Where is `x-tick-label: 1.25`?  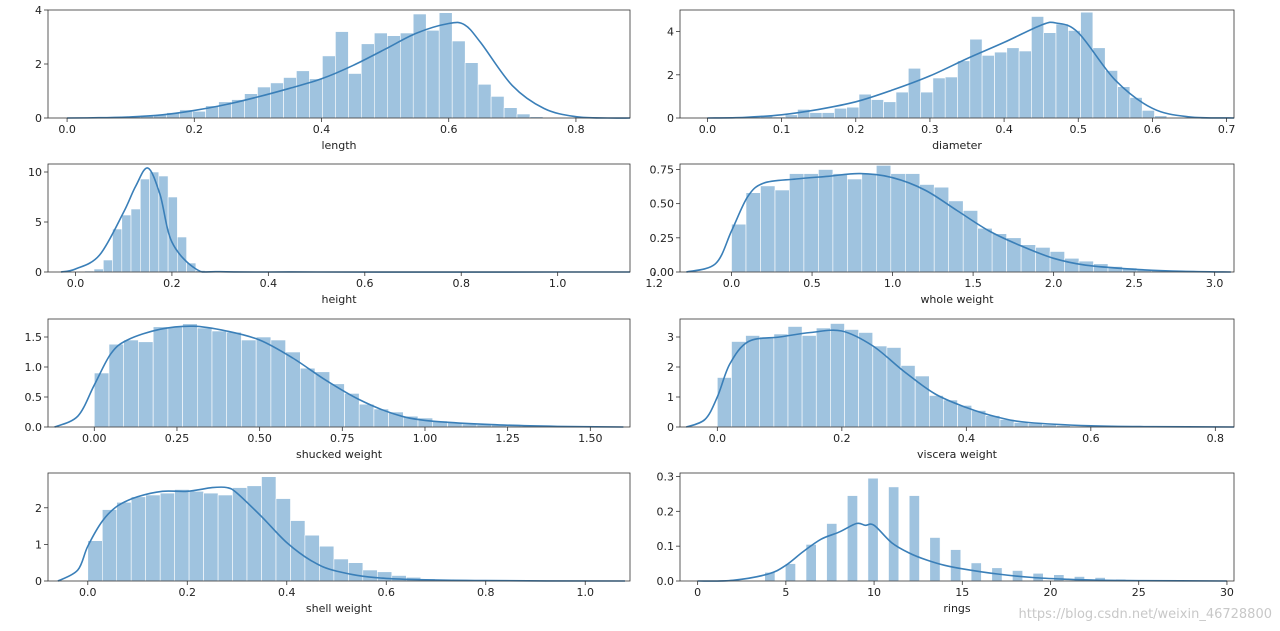
x-tick-label: 1.25 is located at coordinates (507, 438).